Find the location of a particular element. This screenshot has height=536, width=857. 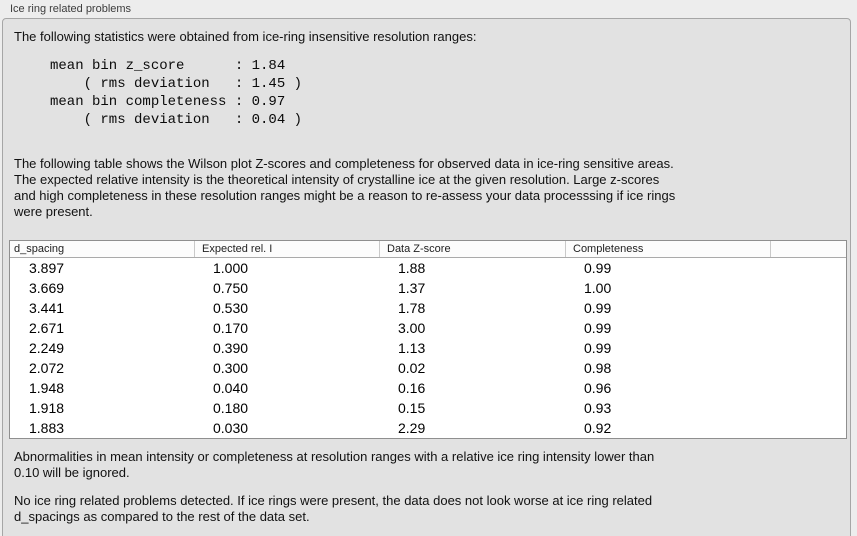

table-row: 2.249 0.390 1.13 0.99 is located at coordinates (428, 348).